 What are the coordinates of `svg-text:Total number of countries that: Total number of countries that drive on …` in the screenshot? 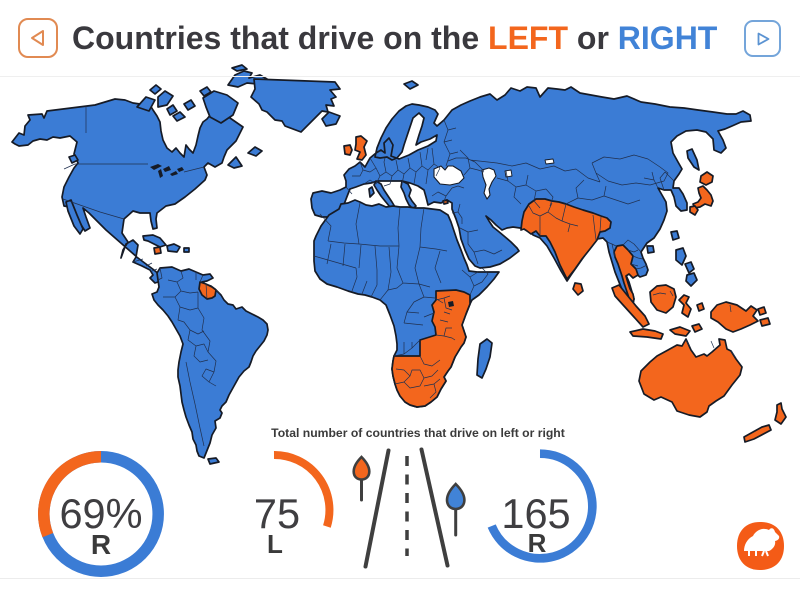 It's located at (418, 433).